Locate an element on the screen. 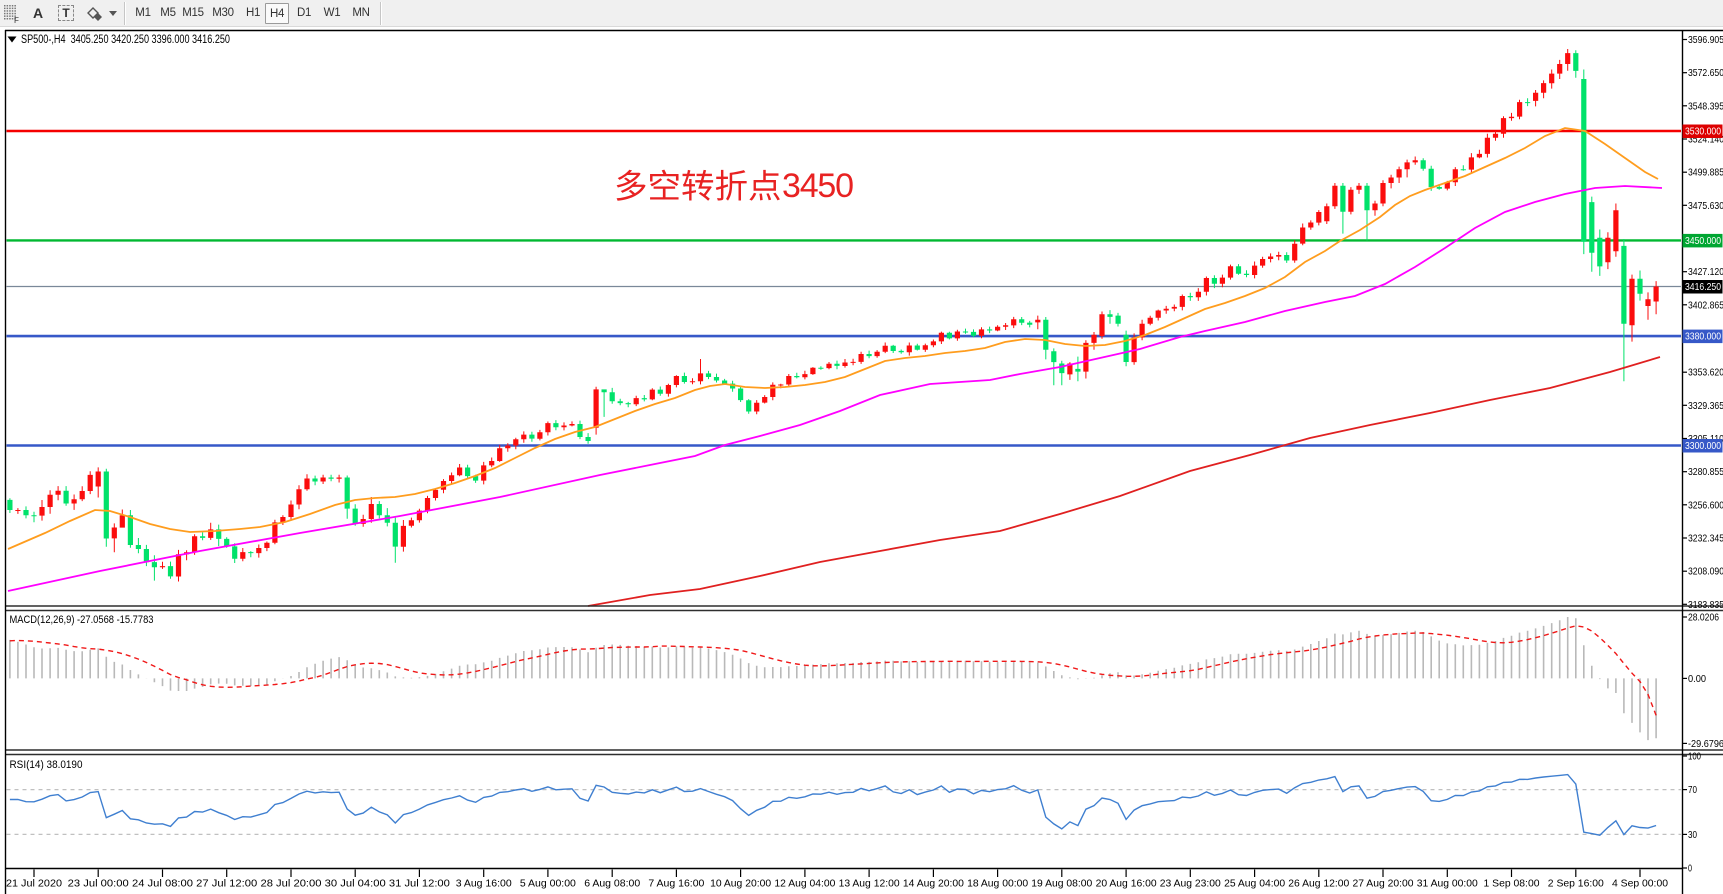  svg-text: 25 Aug 04:00 is located at coordinates (1254, 884).